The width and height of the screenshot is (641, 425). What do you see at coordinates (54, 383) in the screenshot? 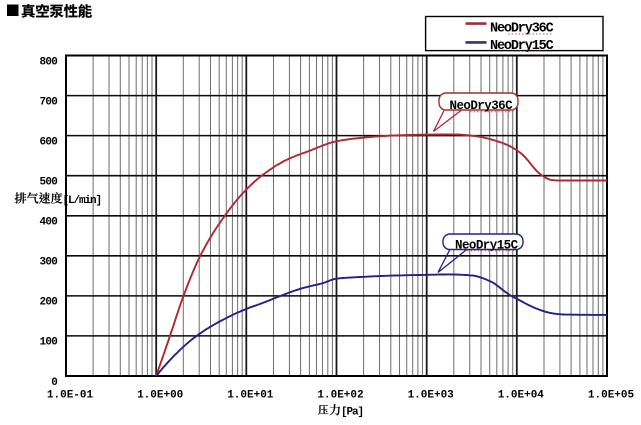
I see `svg-text: 0` at bounding box center [54, 383].